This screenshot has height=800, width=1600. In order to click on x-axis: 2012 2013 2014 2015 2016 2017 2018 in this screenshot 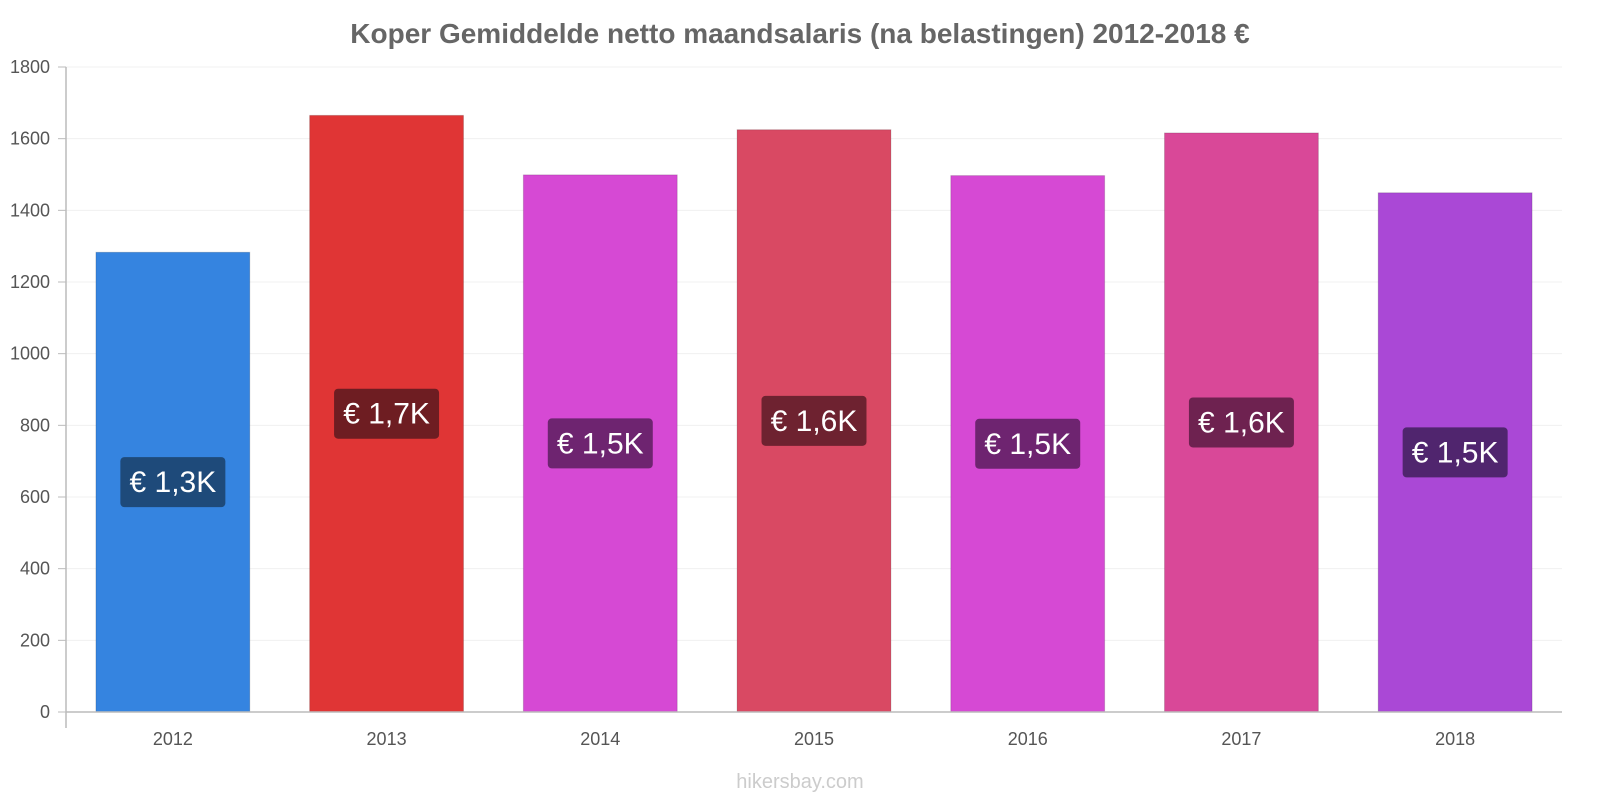, I will do `click(814, 730)`.